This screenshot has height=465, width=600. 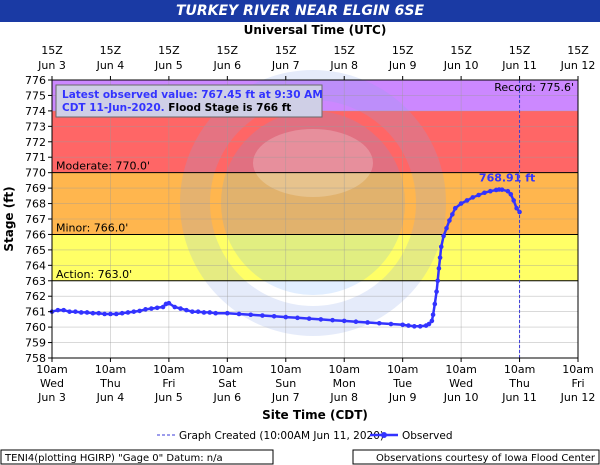 I want to click on y-tick-label: 763, so click(x=35, y=281).